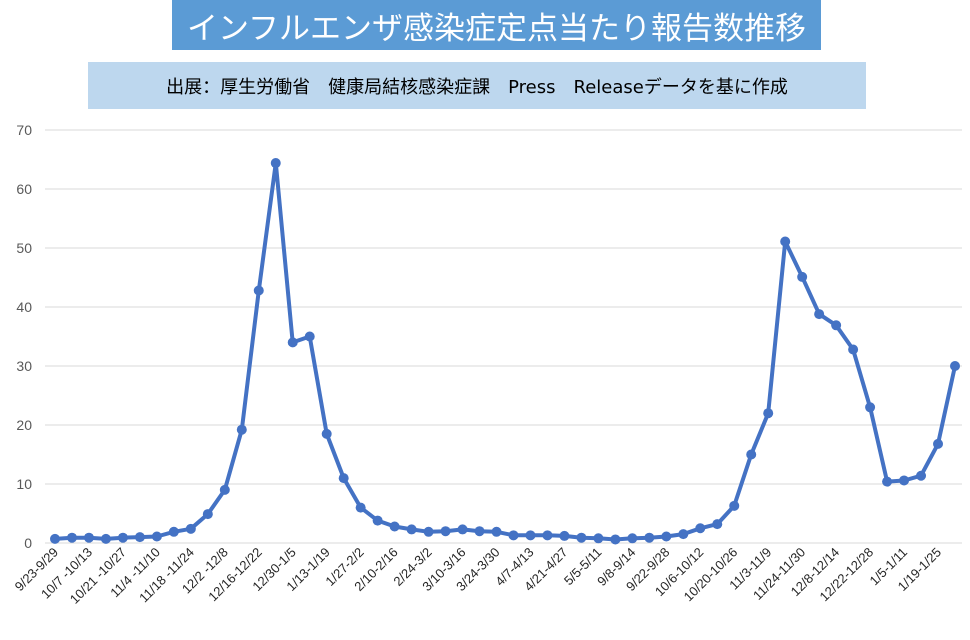 The height and width of the screenshot is (640, 970). Describe the element at coordinates (24, 366) in the screenshot. I see `y-tick-label: 30` at that location.